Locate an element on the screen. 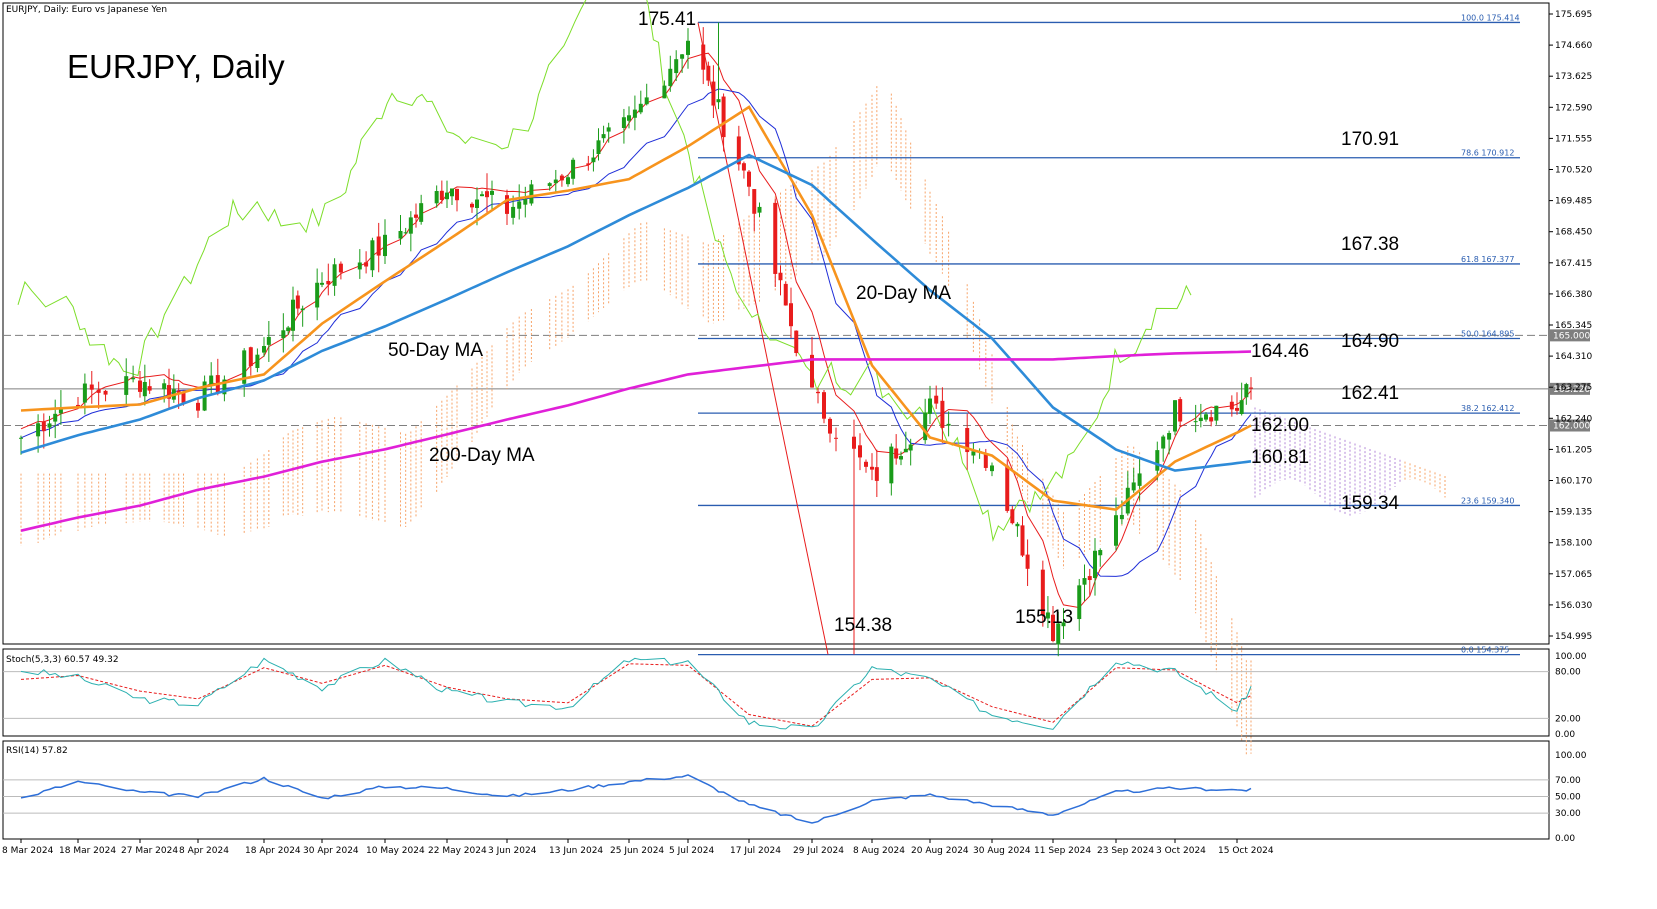 This screenshot has height=909, width=1657. x-tick-label: 3 Oct 2024 is located at coordinates (1181, 851).